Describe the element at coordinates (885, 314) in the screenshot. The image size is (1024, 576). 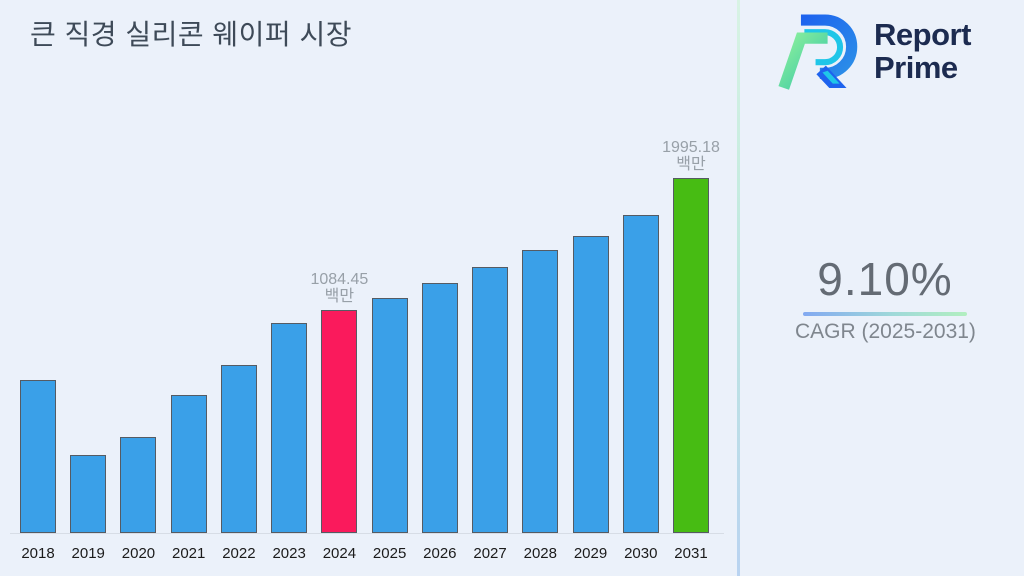
I see `cagr-underline` at that location.